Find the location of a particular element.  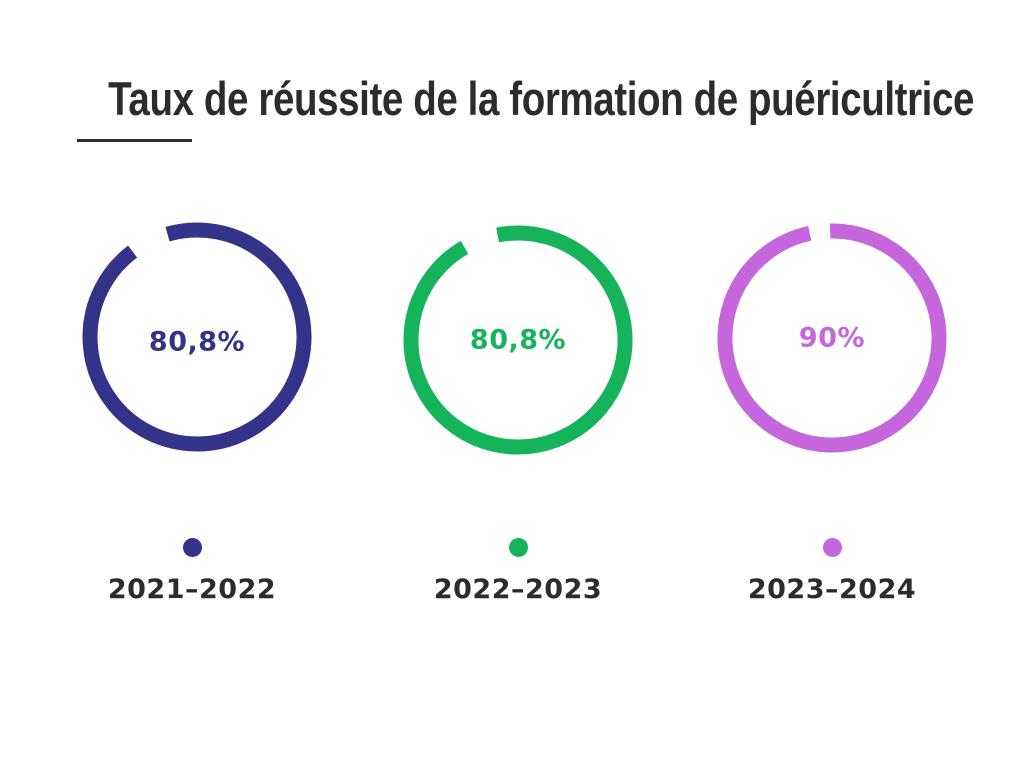

legend-label: 2022–2023 is located at coordinates (518, 589).